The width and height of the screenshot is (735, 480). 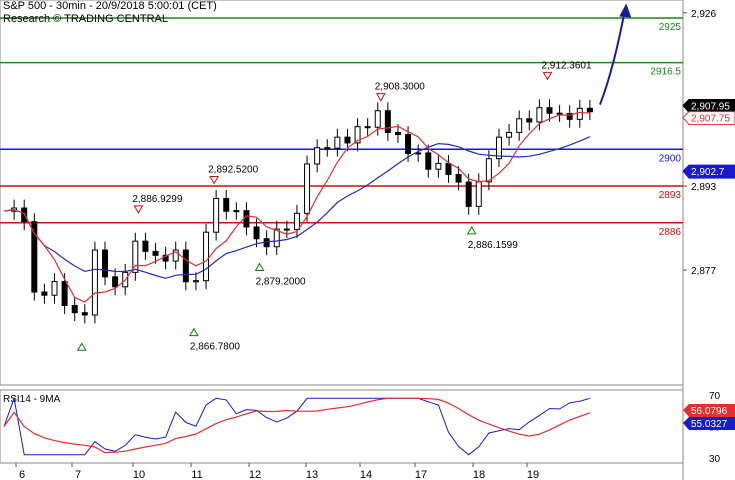 What do you see at coordinates (670, 232) in the screenshot?
I see `level-label: 2886` at bounding box center [670, 232].